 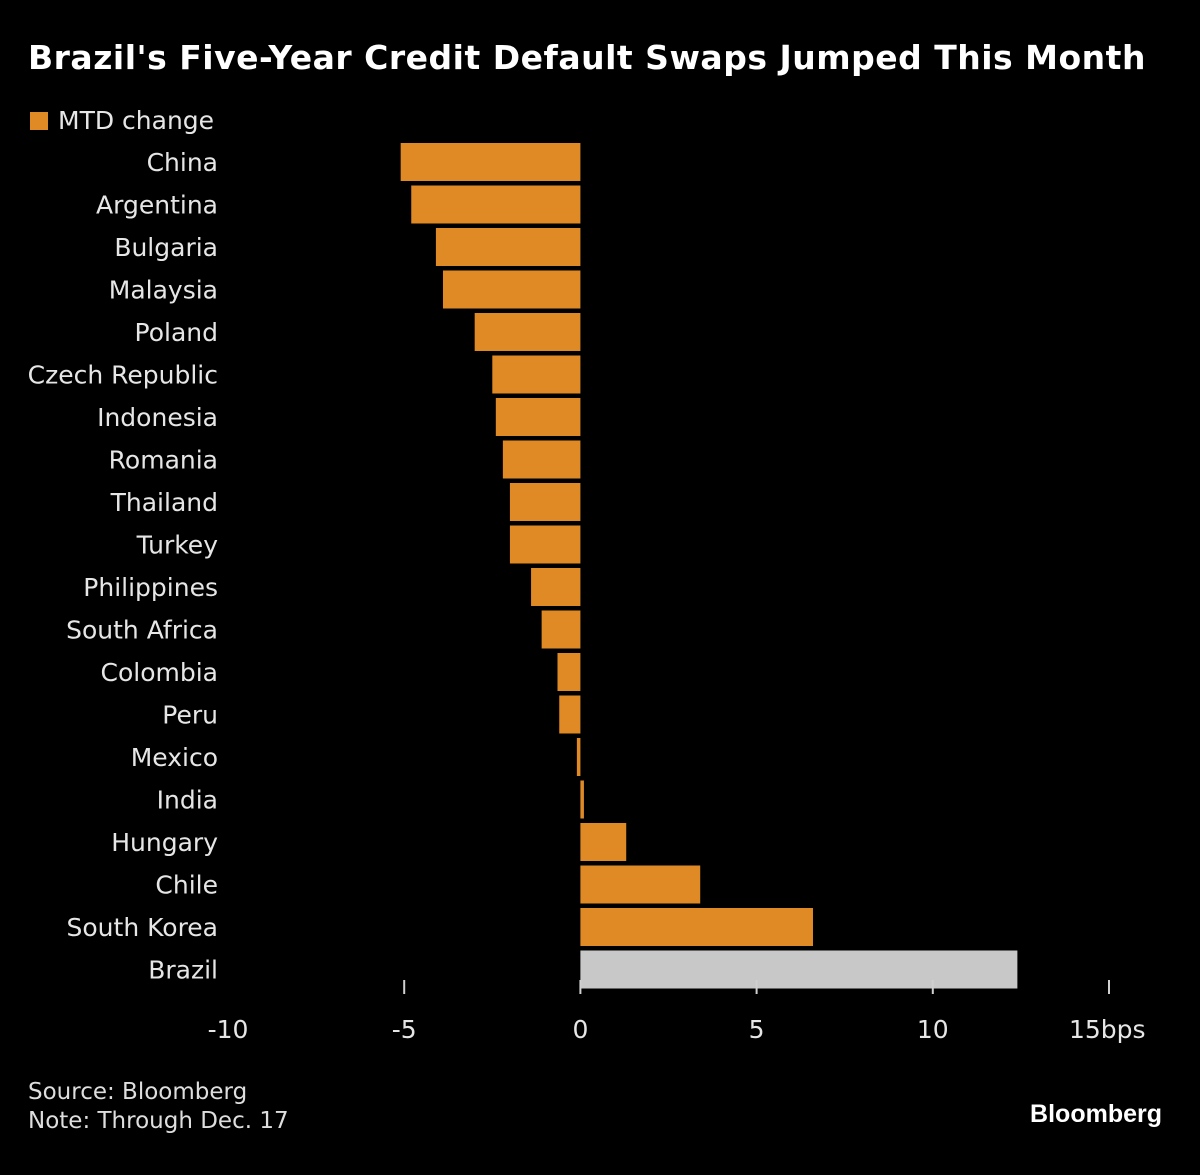 I want to click on category-label-argentina: Argentina, so click(x=157, y=205).